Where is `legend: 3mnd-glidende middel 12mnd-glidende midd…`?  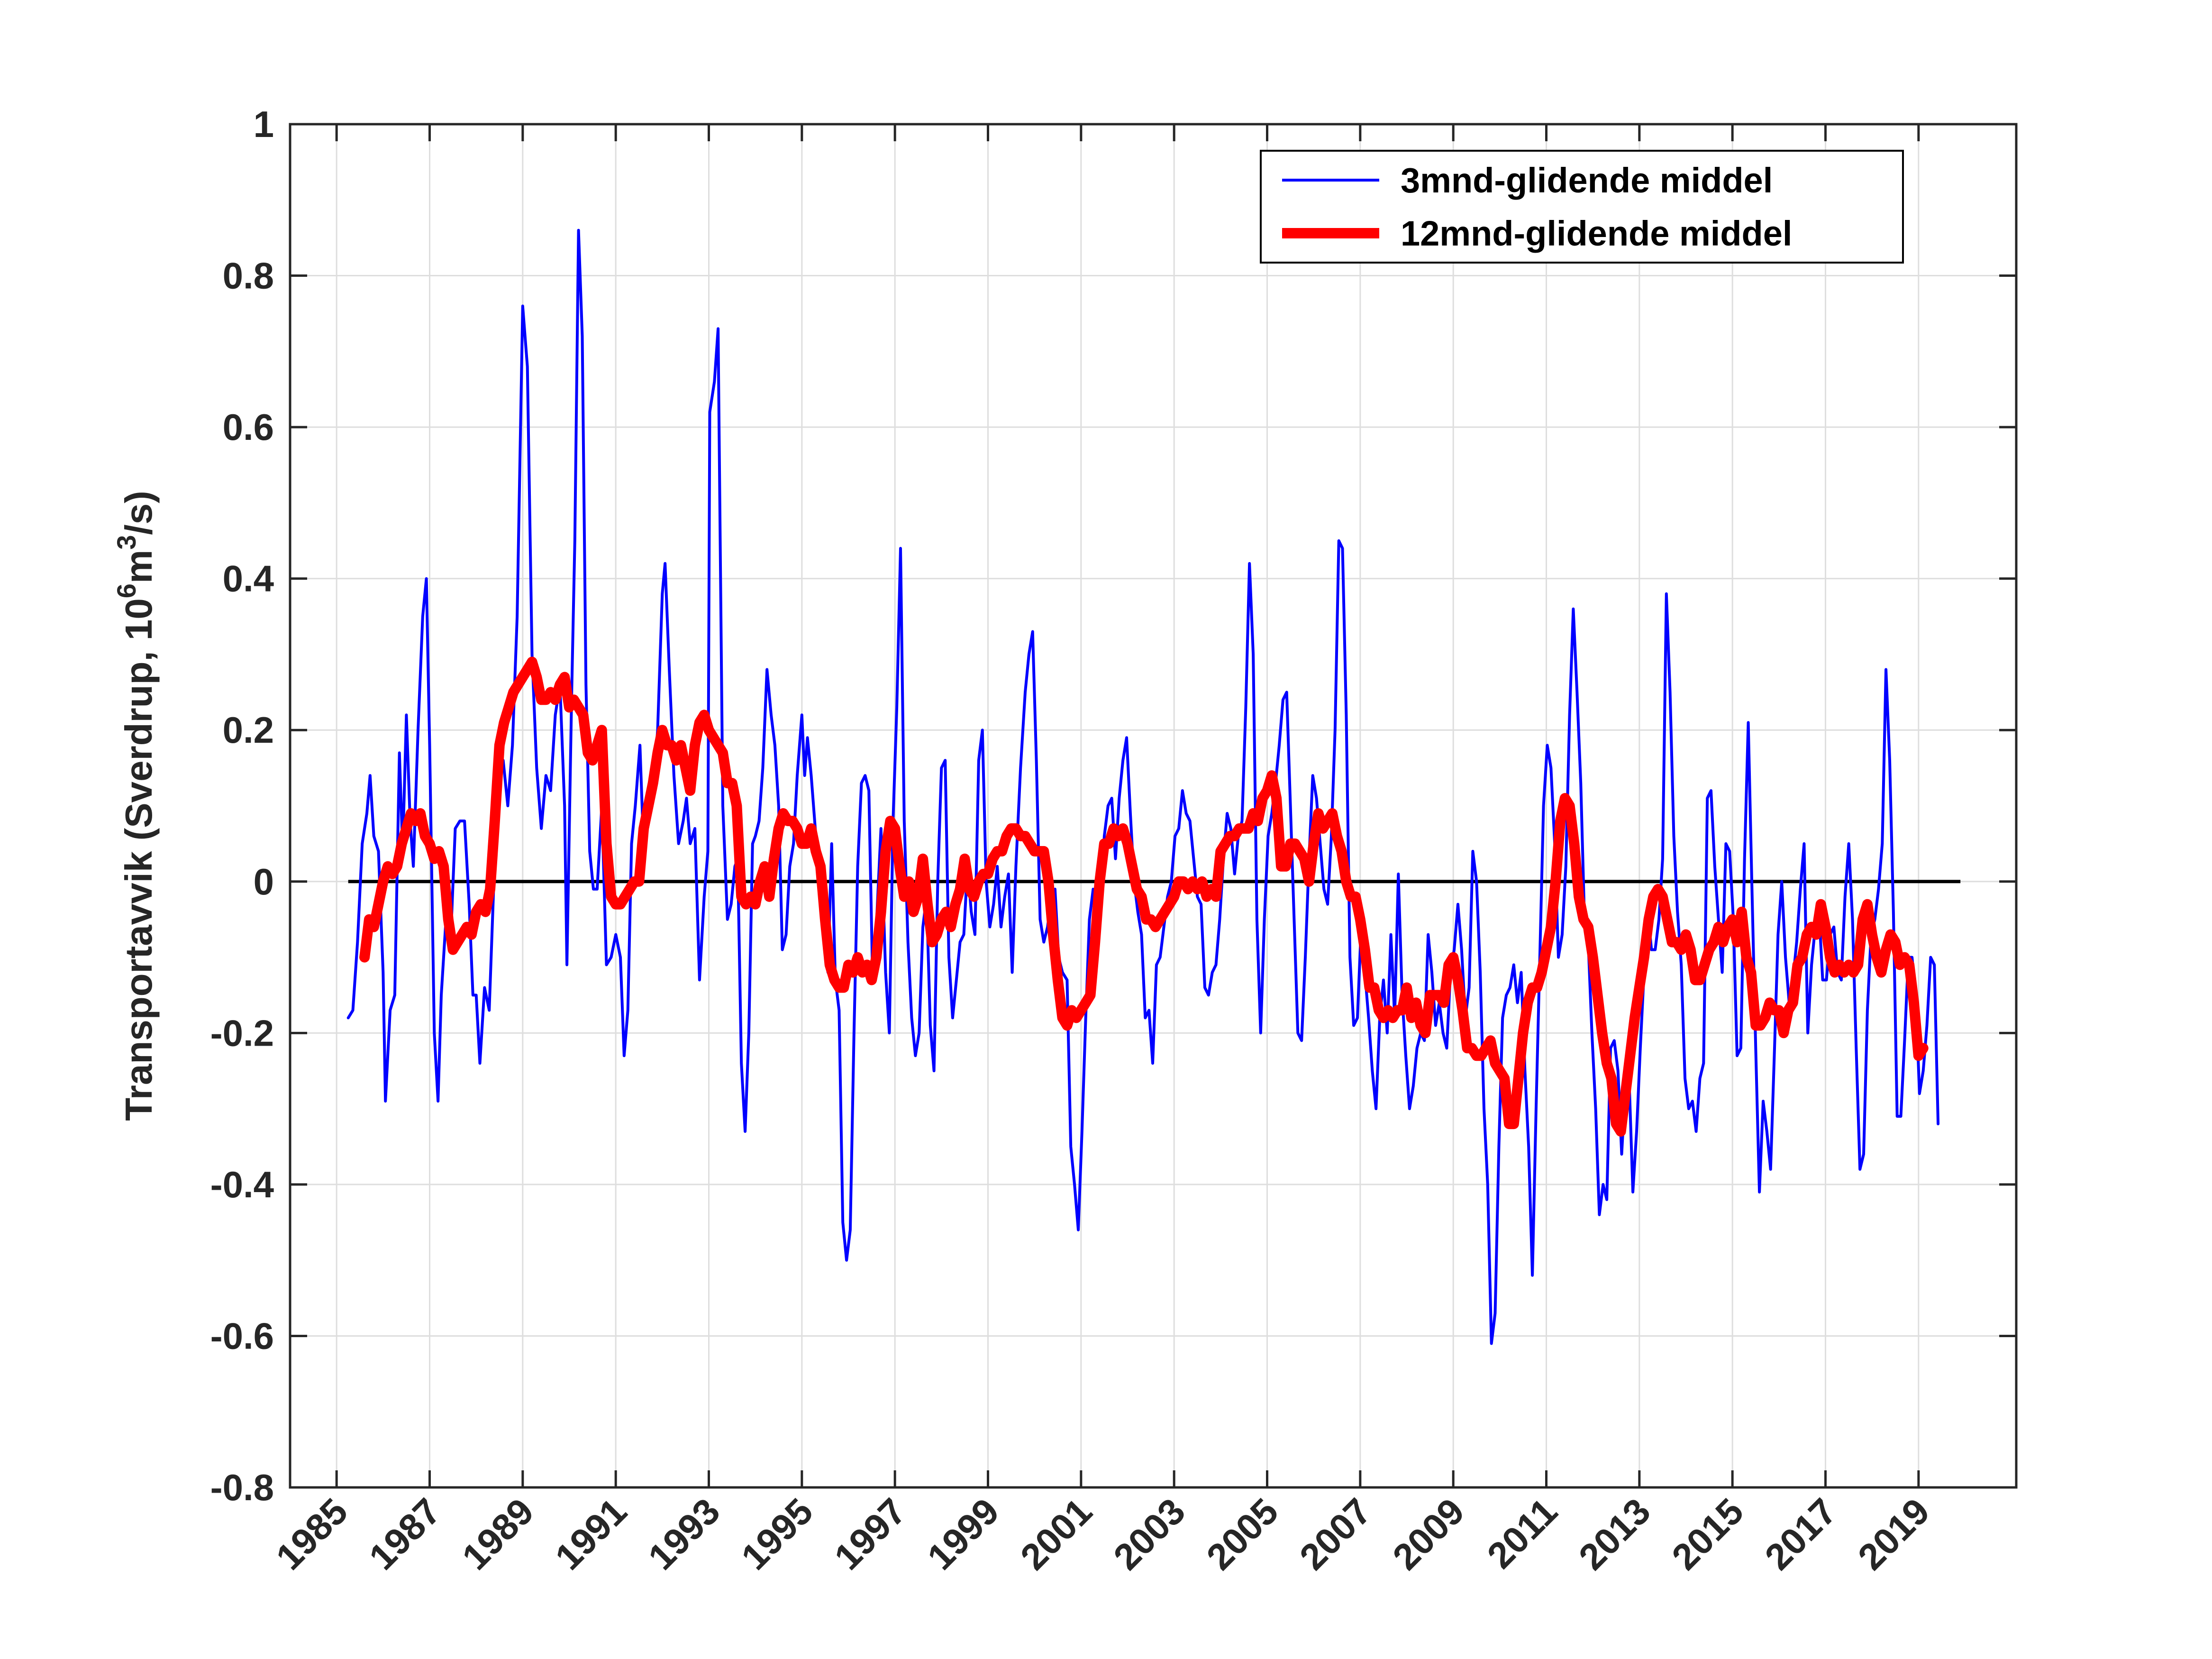
legend: 3mnd-glidende middel 12mnd-glidende midd… is located at coordinates (1582, 207).